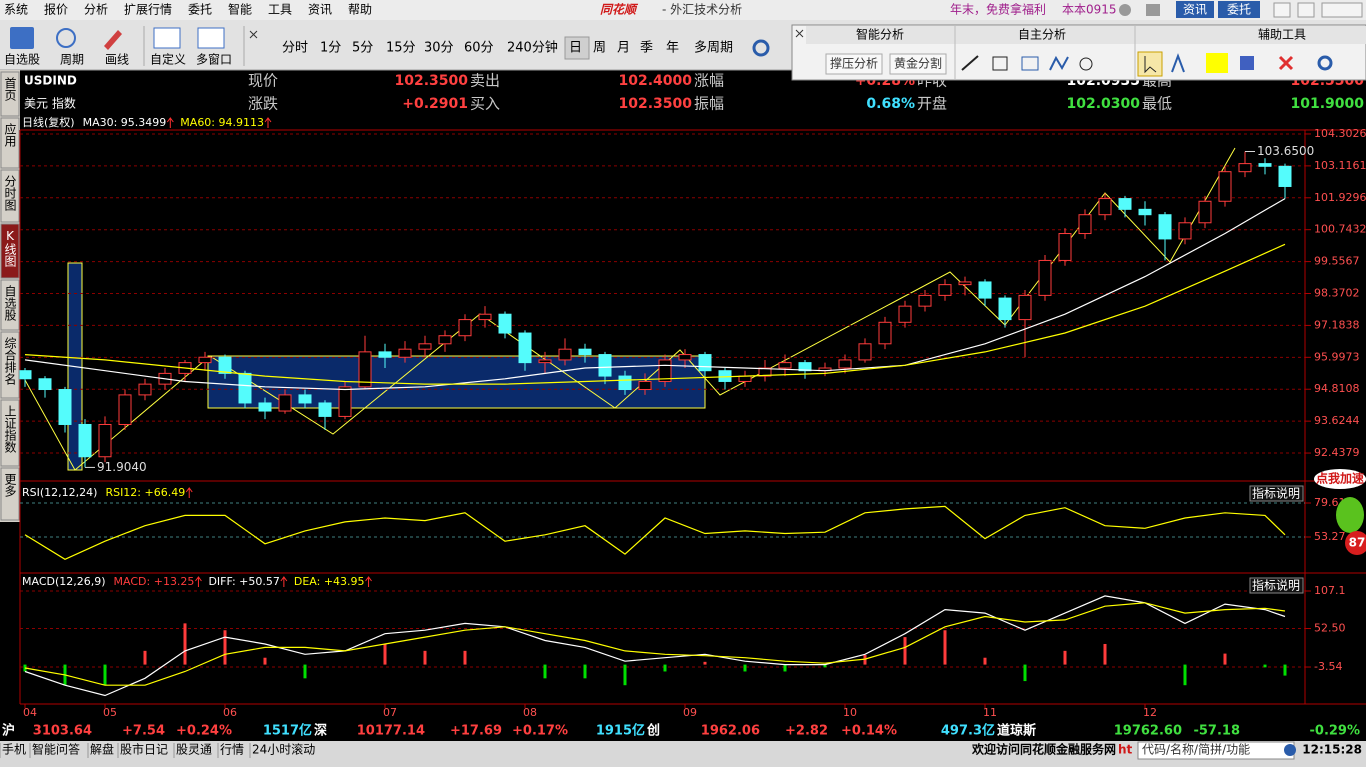 This screenshot has height=767, width=1366. What do you see at coordinates (362, 48) in the screenshot?
I see `period-button: 5分` at bounding box center [362, 48].